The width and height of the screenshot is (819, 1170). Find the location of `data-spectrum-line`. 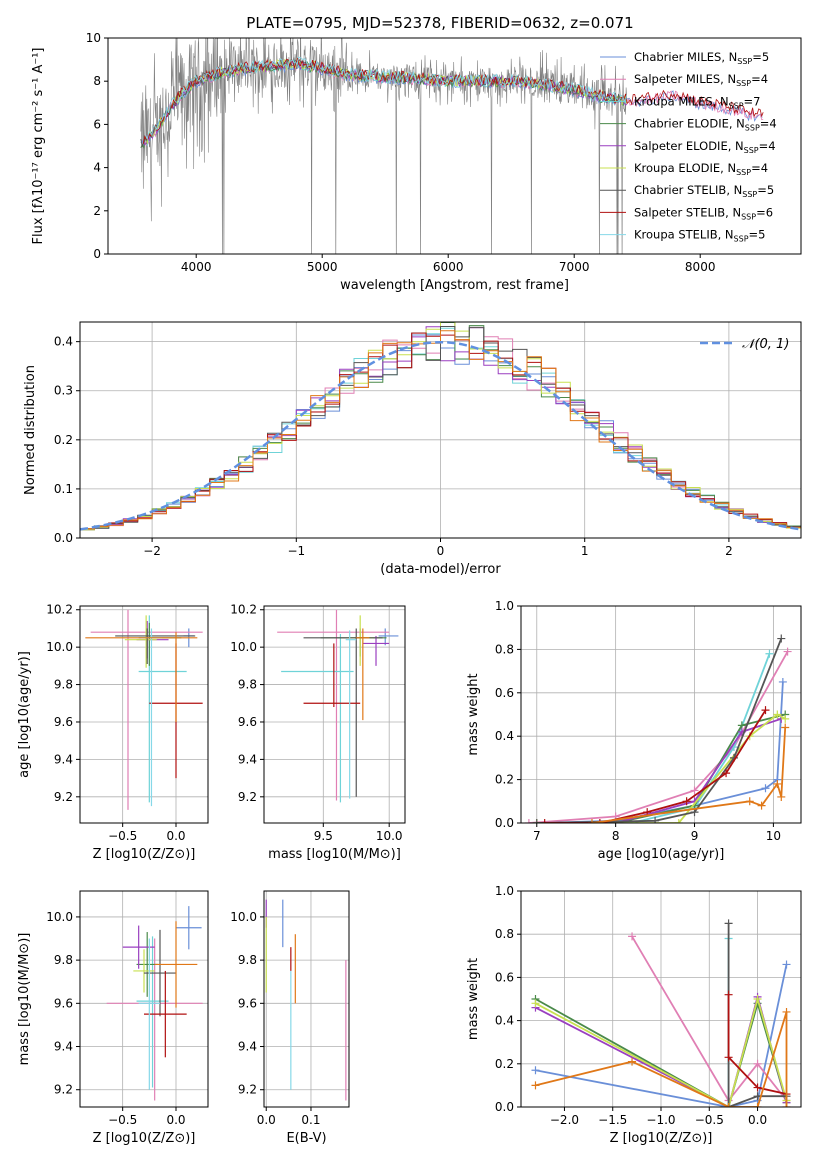

data-spectrum-line is located at coordinates (384, 146).